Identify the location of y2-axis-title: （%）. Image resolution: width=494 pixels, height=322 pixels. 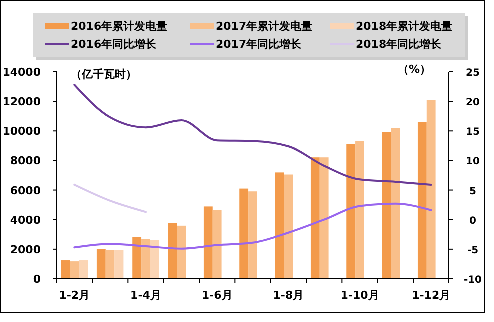
(414, 69).